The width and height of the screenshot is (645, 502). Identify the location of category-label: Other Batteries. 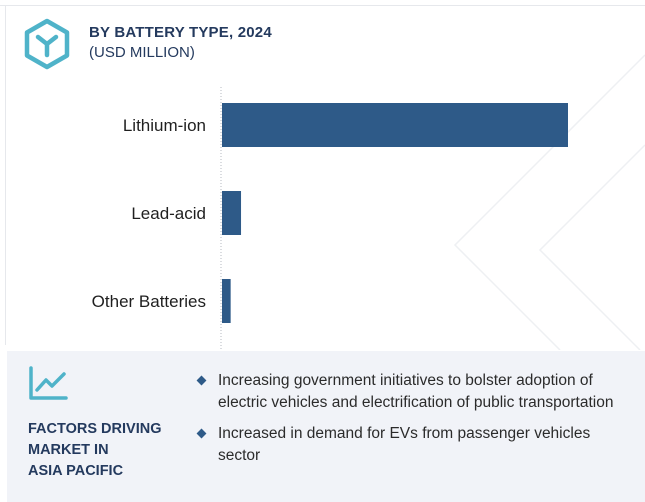
(149, 301).